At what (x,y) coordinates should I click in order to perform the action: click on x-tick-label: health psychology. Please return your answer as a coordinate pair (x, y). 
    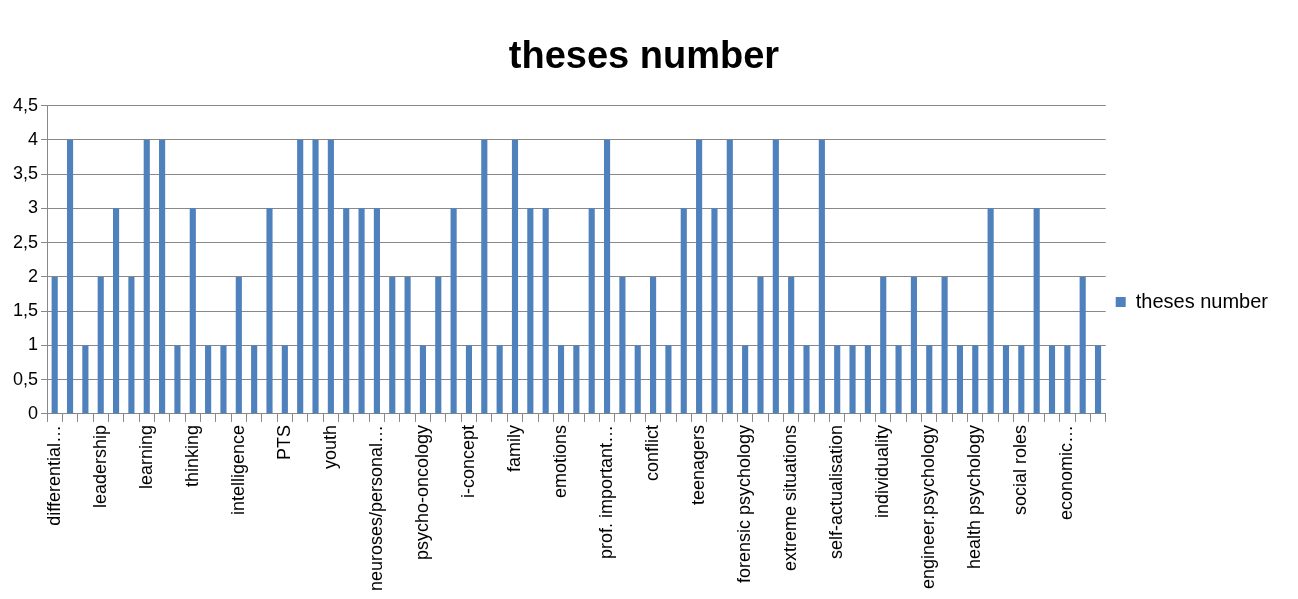
    Looking at the image, I should click on (974, 497).